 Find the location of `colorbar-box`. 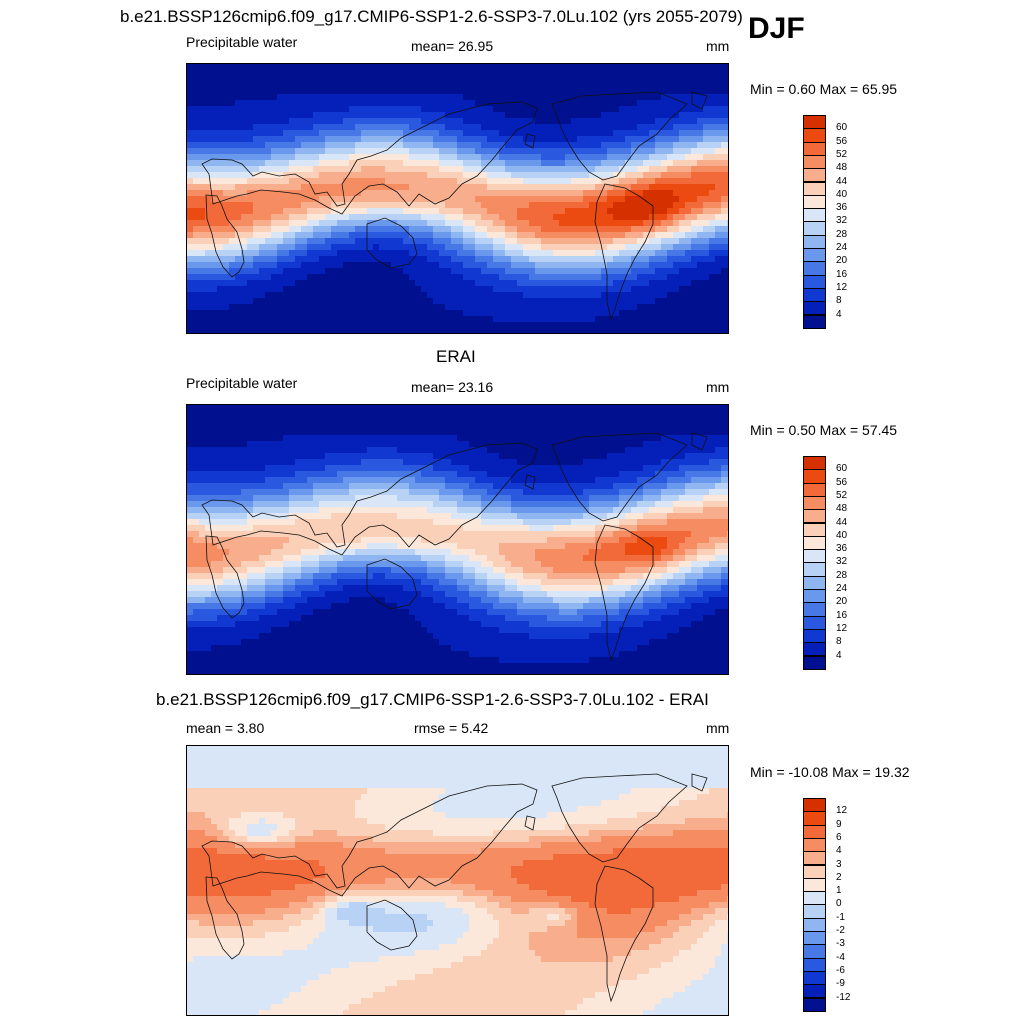

colorbar-box is located at coordinates (814, 228).